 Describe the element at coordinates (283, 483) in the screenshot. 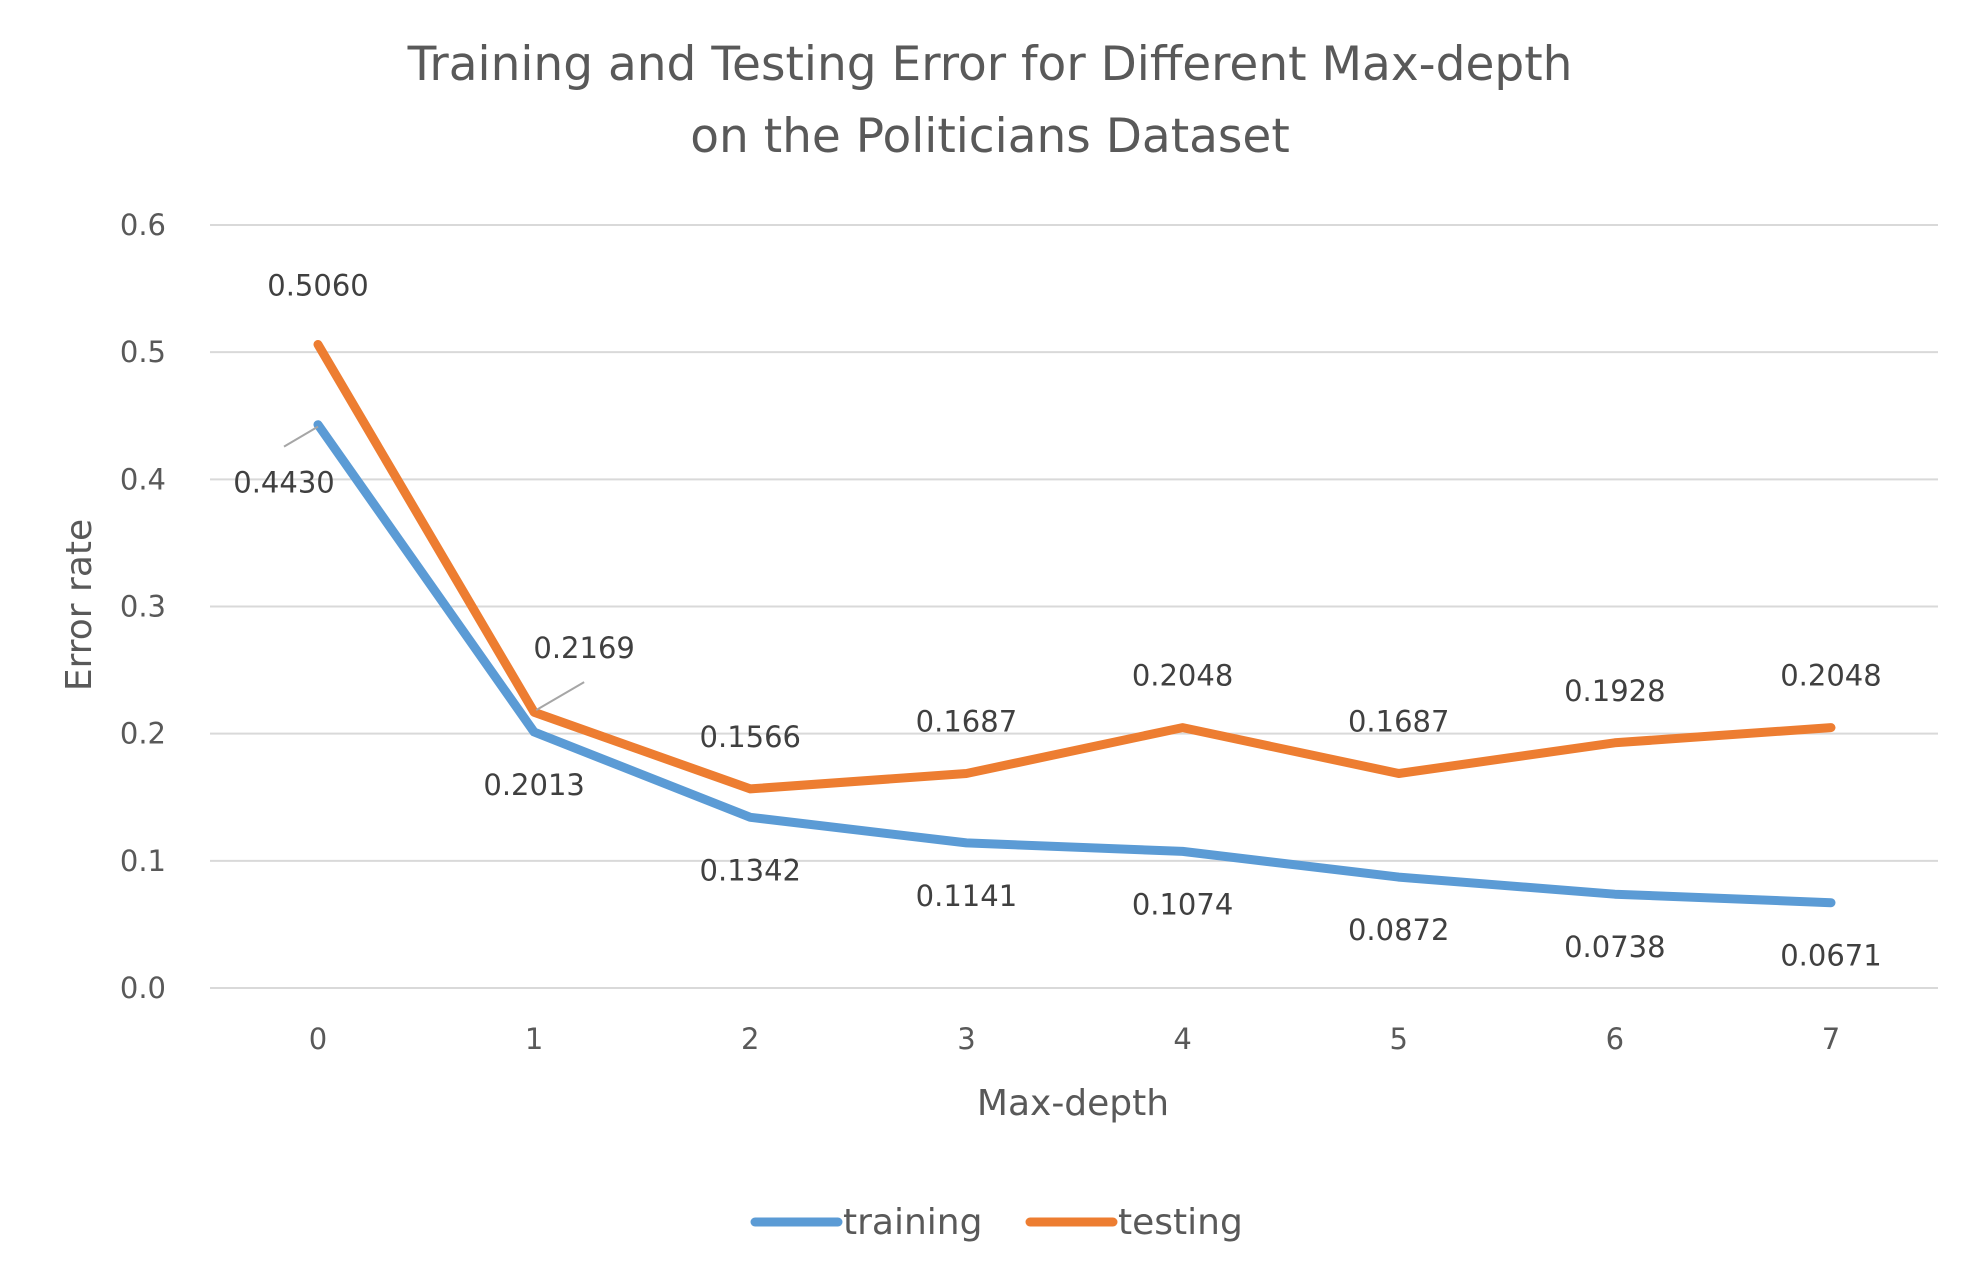

I see `data-label-training: 0.4430` at that location.